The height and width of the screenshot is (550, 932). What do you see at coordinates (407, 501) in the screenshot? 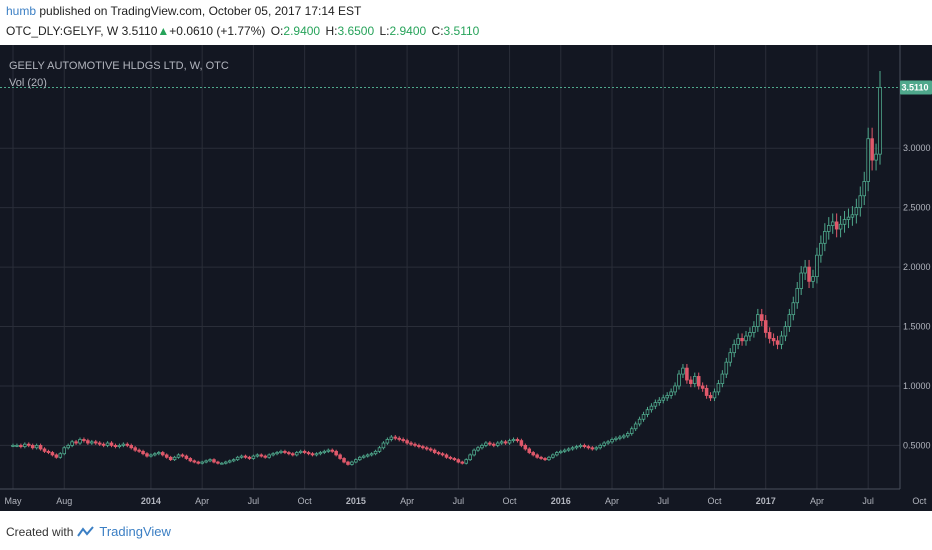
I see `x-tick-label: Apr` at bounding box center [407, 501].